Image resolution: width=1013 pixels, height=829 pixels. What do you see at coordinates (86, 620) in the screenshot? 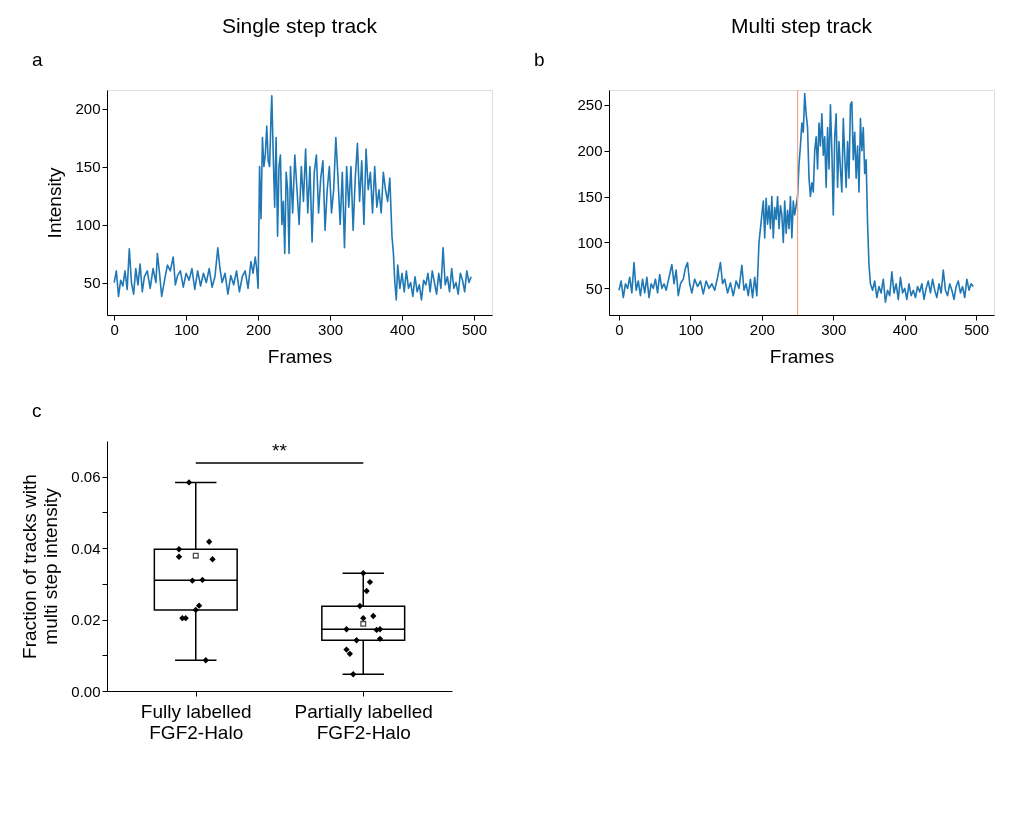
I see `y-tick-label: 0.02` at bounding box center [86, 620].